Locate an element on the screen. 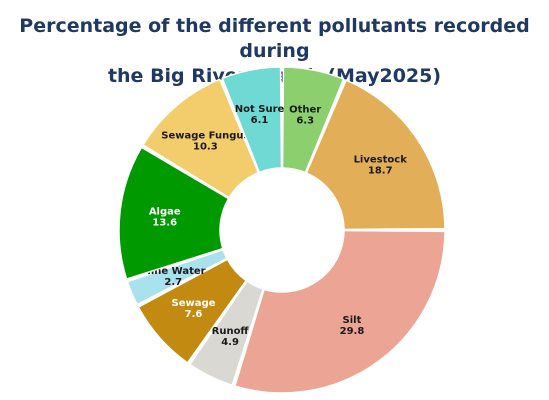 Image resolution: width=549 pixels, height=400 pixels. slice-value-algae: 13.6 is located at coordinates (164, 223).